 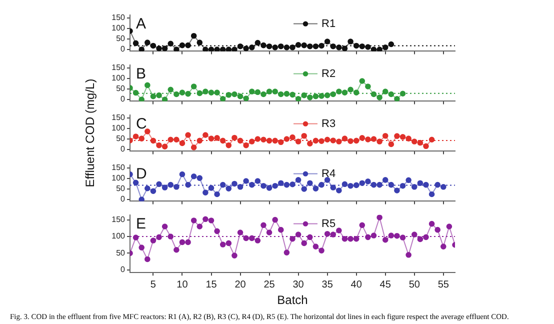 What do you see at coordinates (141, 223) in the screenshot?
I see `annotation: E` at bounding box center [141, 223].